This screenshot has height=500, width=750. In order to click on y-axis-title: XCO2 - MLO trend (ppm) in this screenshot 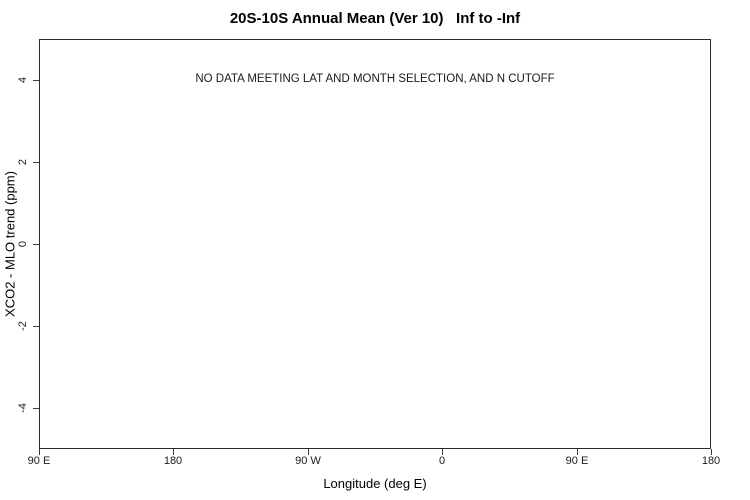, I will do `click(10, 244)`.